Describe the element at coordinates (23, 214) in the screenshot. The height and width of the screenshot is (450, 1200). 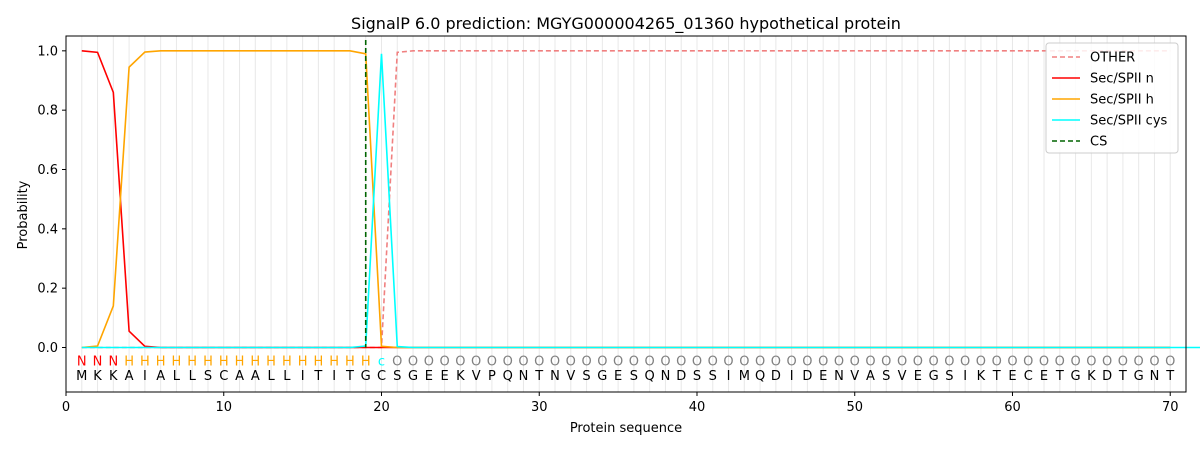
I see `y-axis-label: Probability` at that location.